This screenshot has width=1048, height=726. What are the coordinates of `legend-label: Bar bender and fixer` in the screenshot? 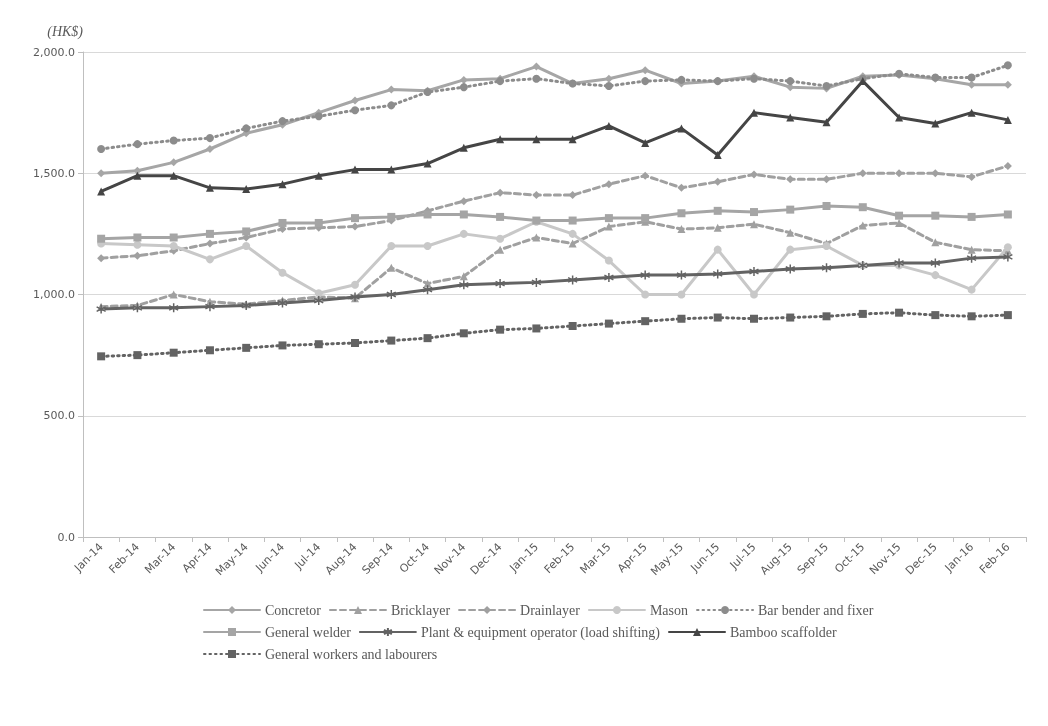 It's located at (816, 610).